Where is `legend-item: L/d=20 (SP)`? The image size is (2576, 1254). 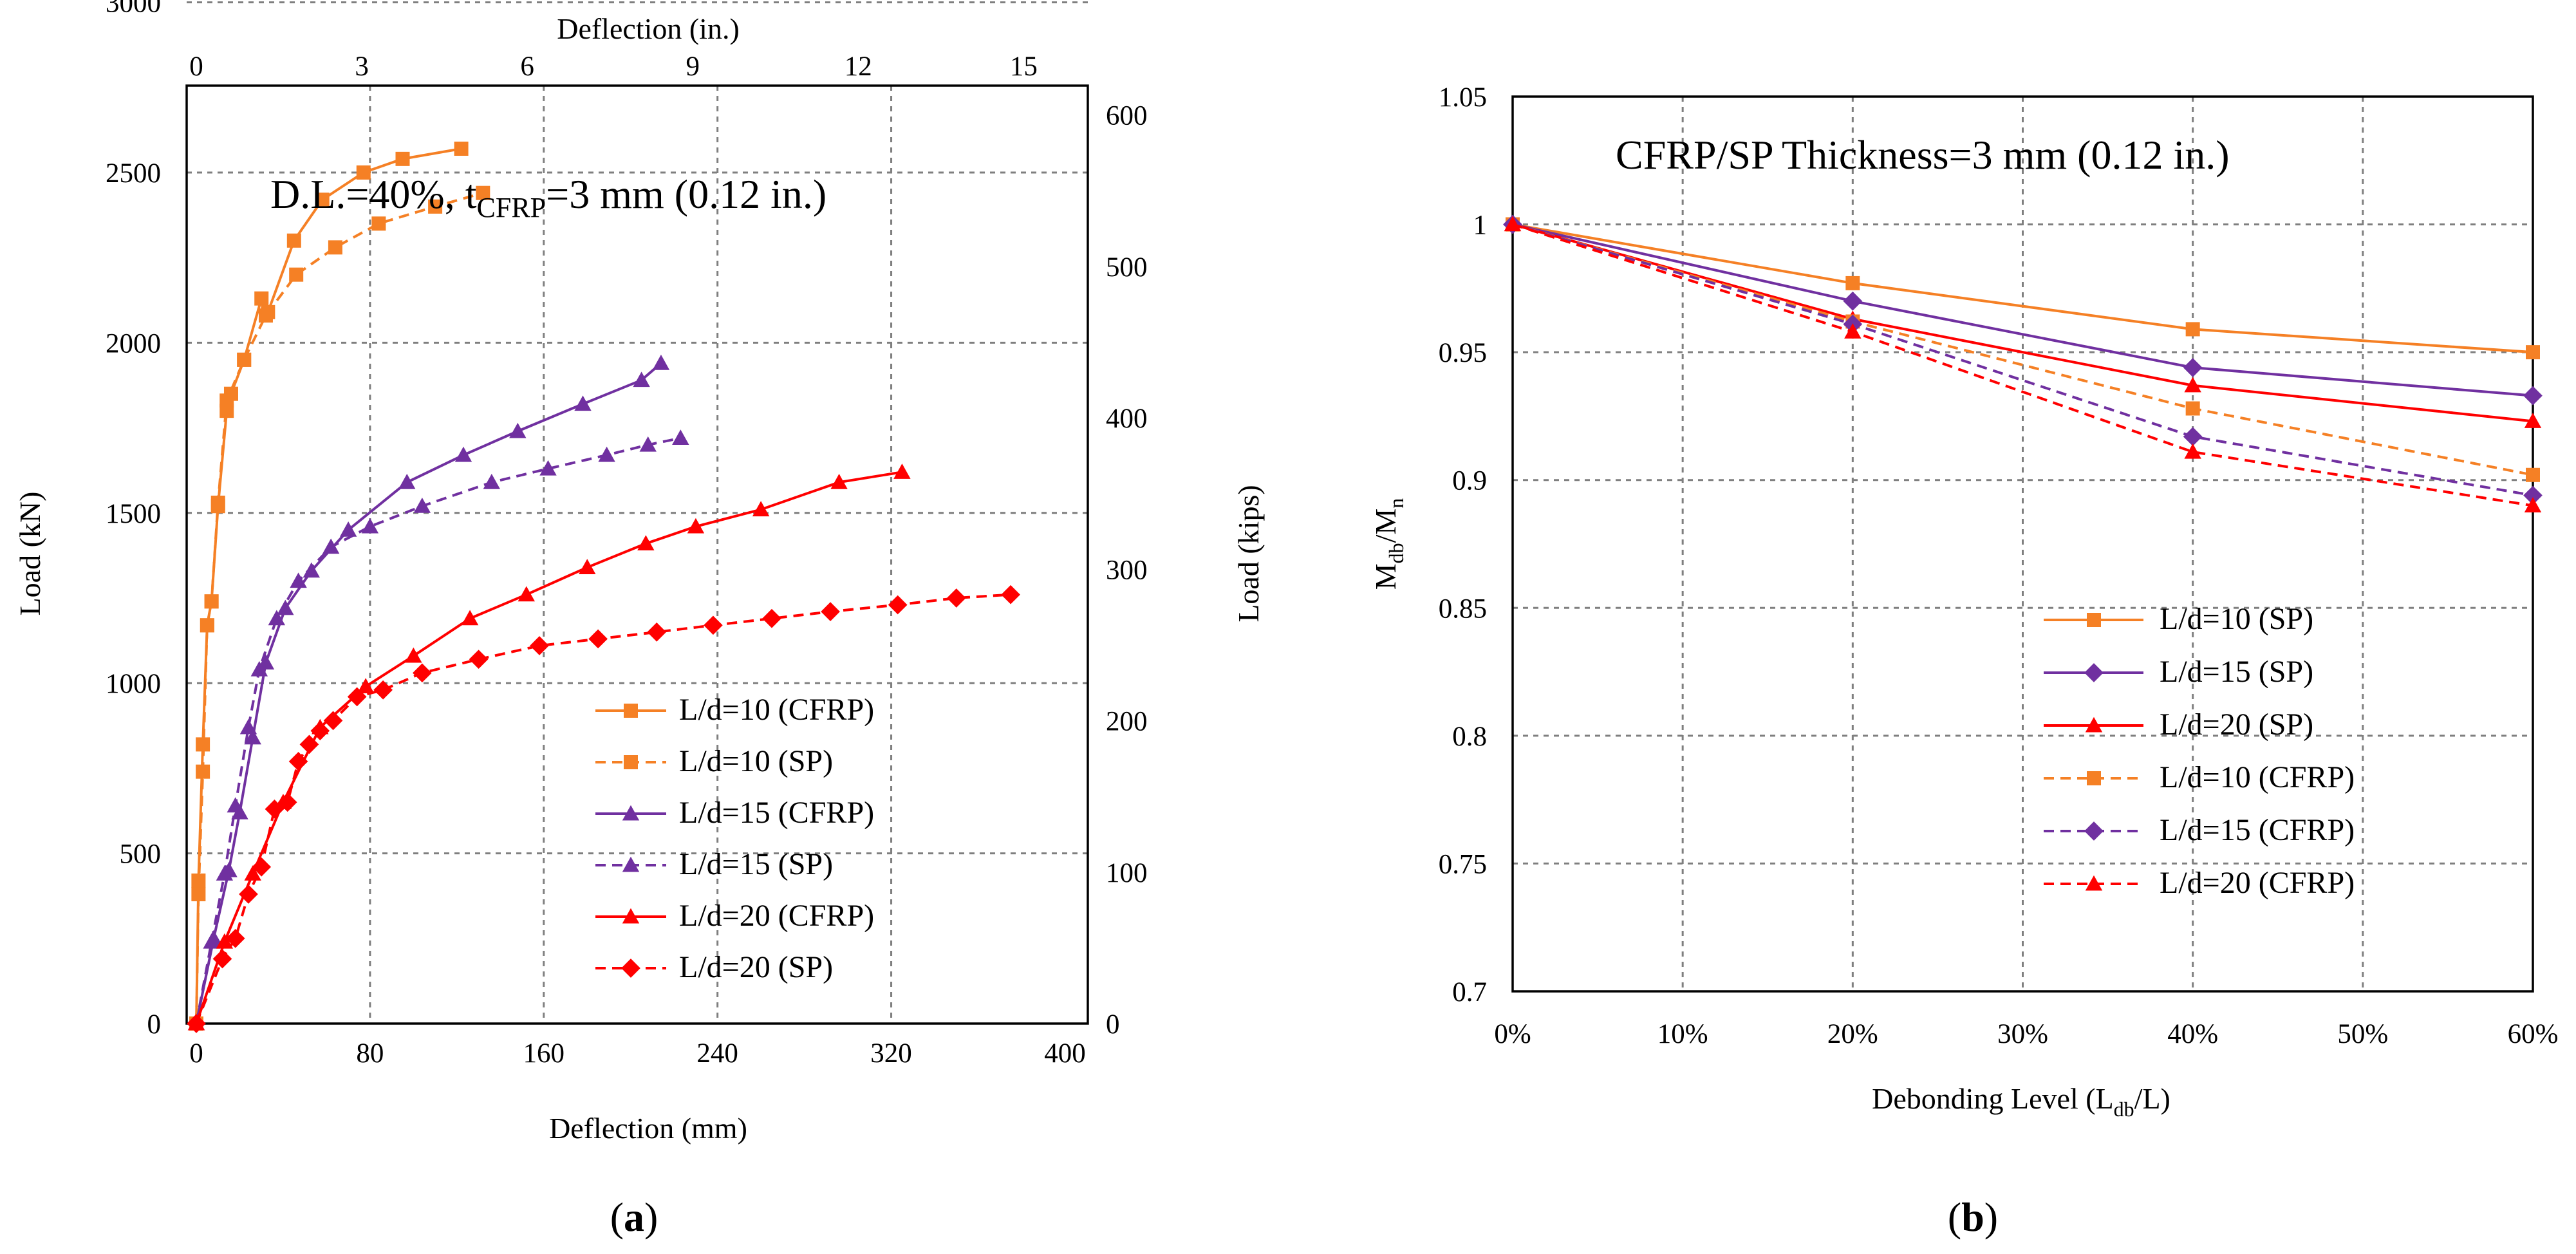 legend-item: L/d=20 (SP) is located at coordinates (714, 967).